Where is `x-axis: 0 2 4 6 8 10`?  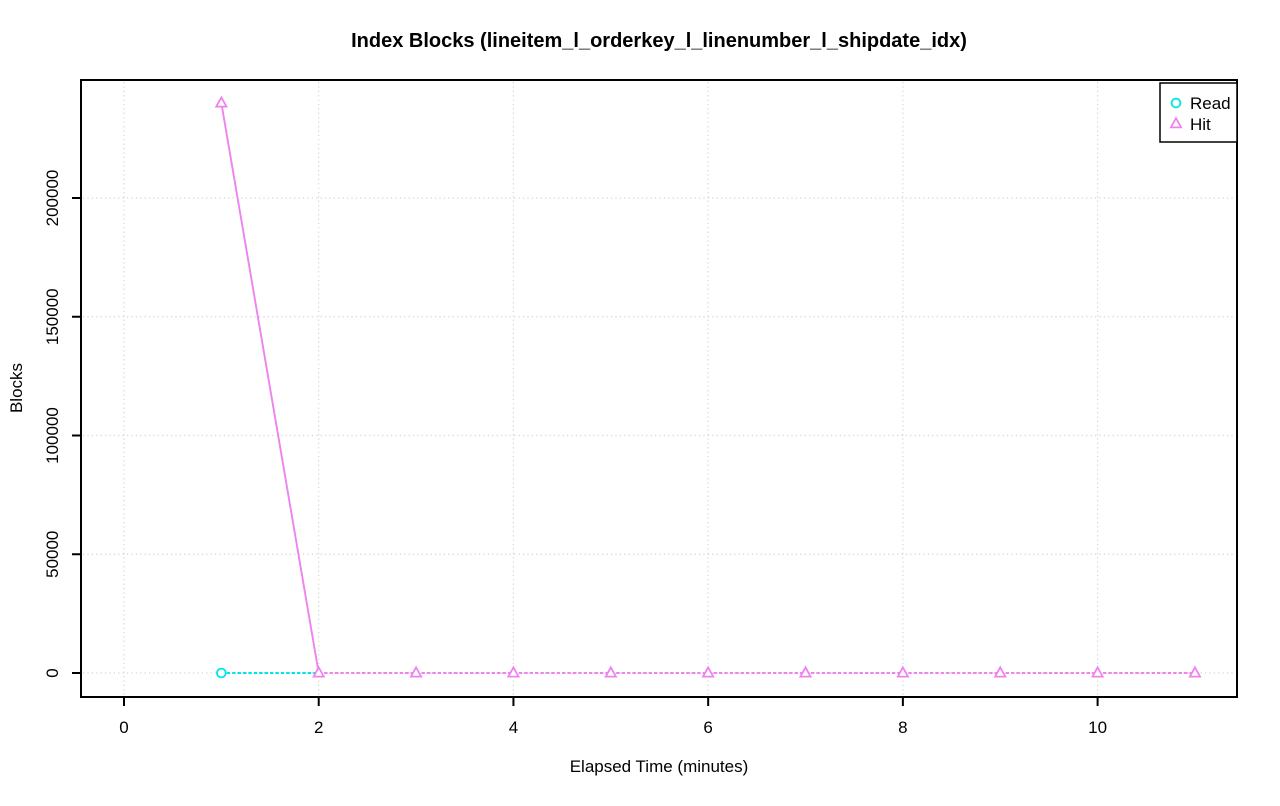 x-axis: 0 2 4 6 8 10 is located at coordinates (613, 717).